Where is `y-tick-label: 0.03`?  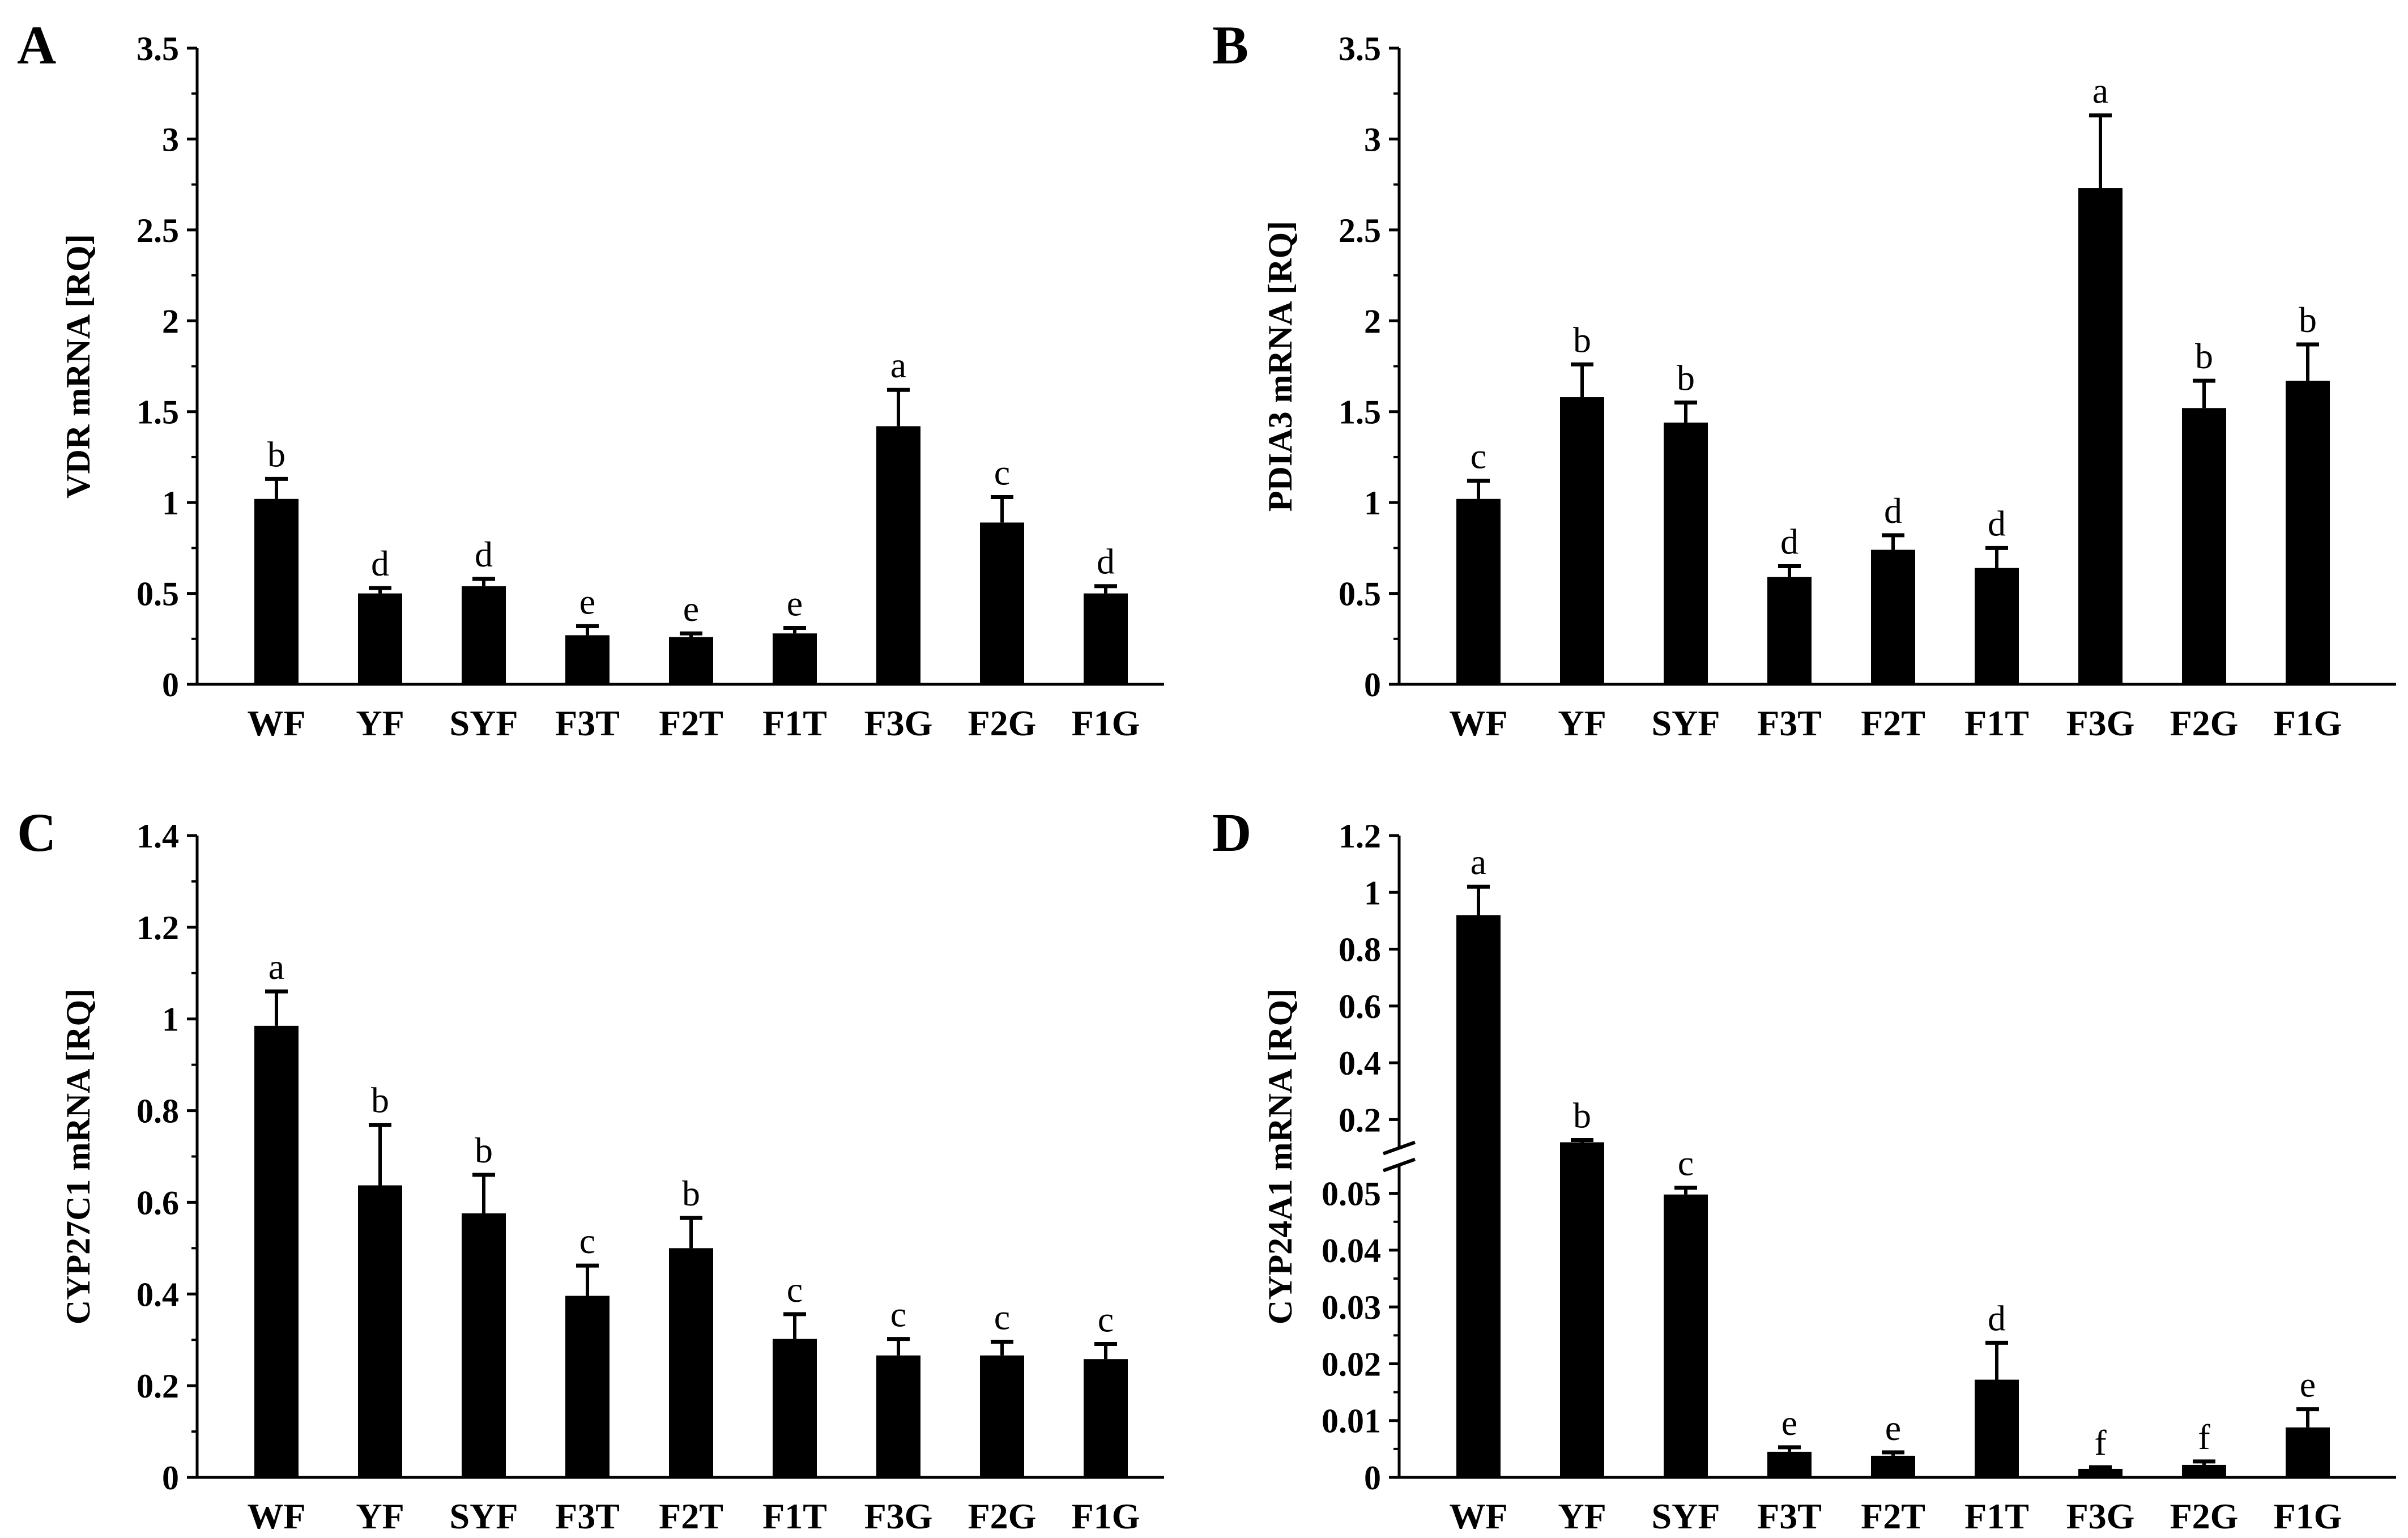
y-tick-label: 0.03 is located at coordinates (1351, 1307).